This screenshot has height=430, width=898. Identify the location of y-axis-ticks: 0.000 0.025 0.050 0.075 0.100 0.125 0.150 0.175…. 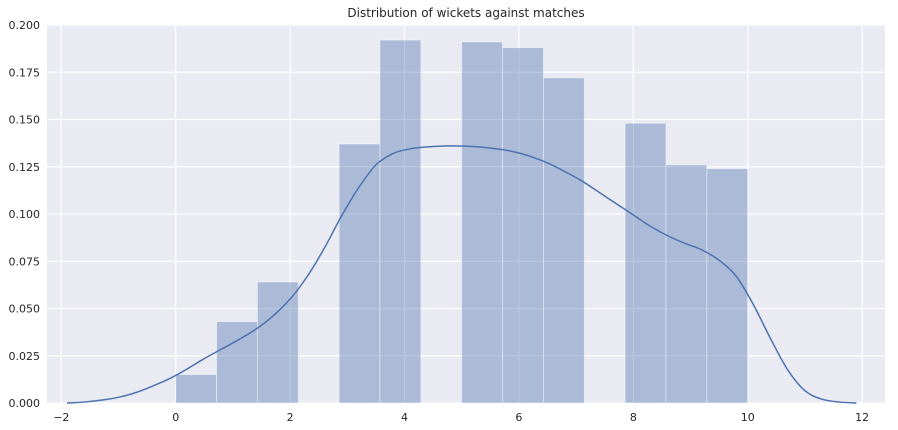
(25, 214).